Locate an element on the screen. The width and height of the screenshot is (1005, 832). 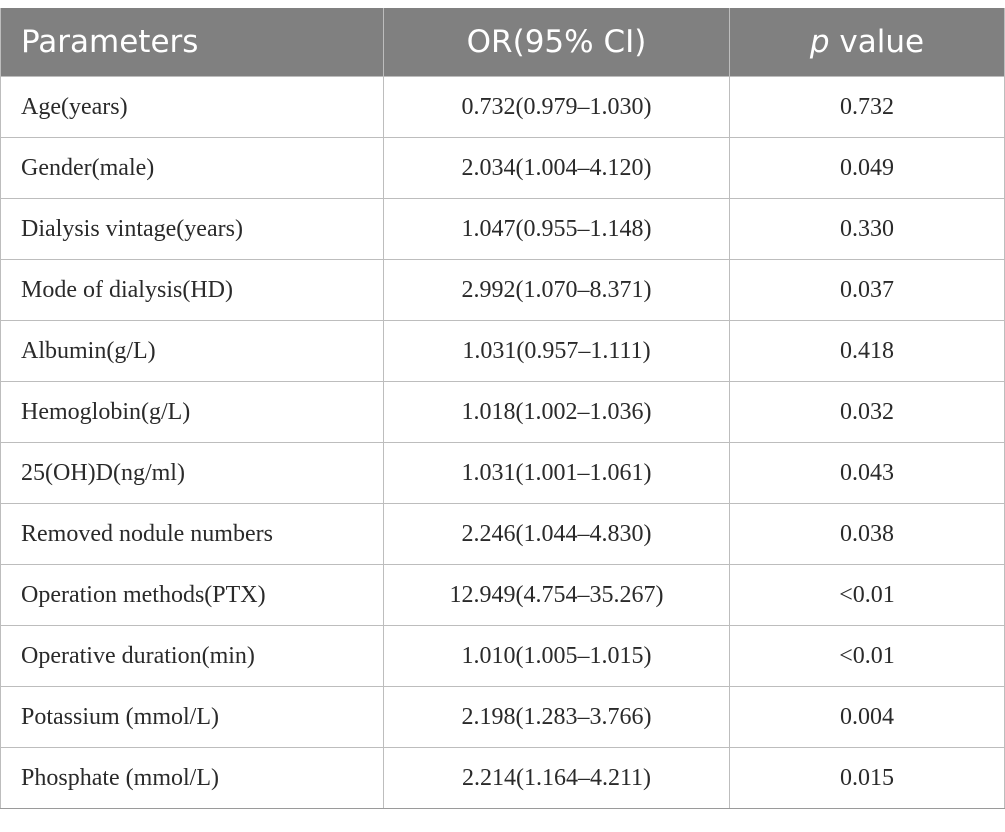
cell-or: 2.198(1.283–3.766) is located at coordinates (556, 717).